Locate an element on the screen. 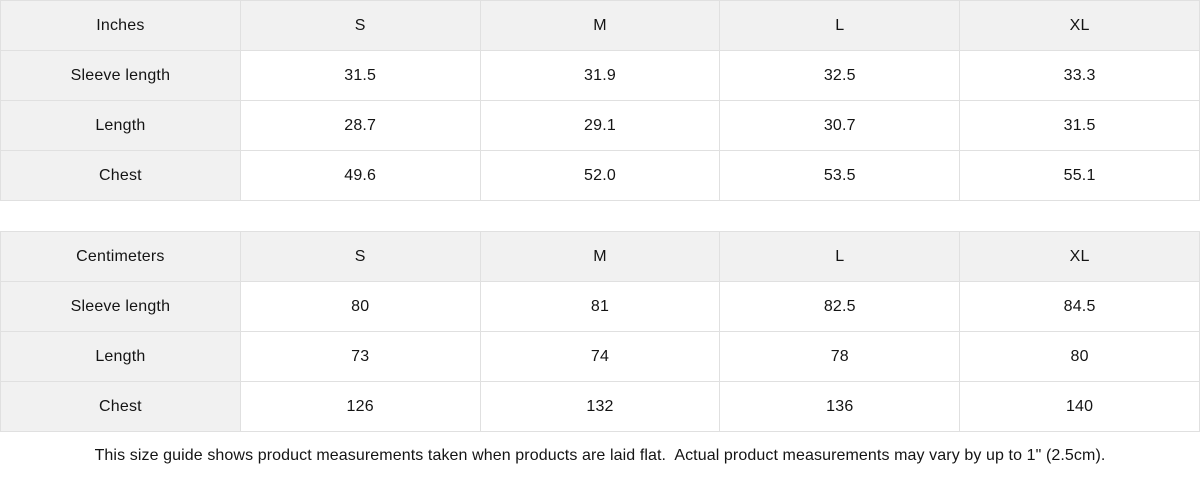  value-cell: 136 is located at coordinates (840, 406).